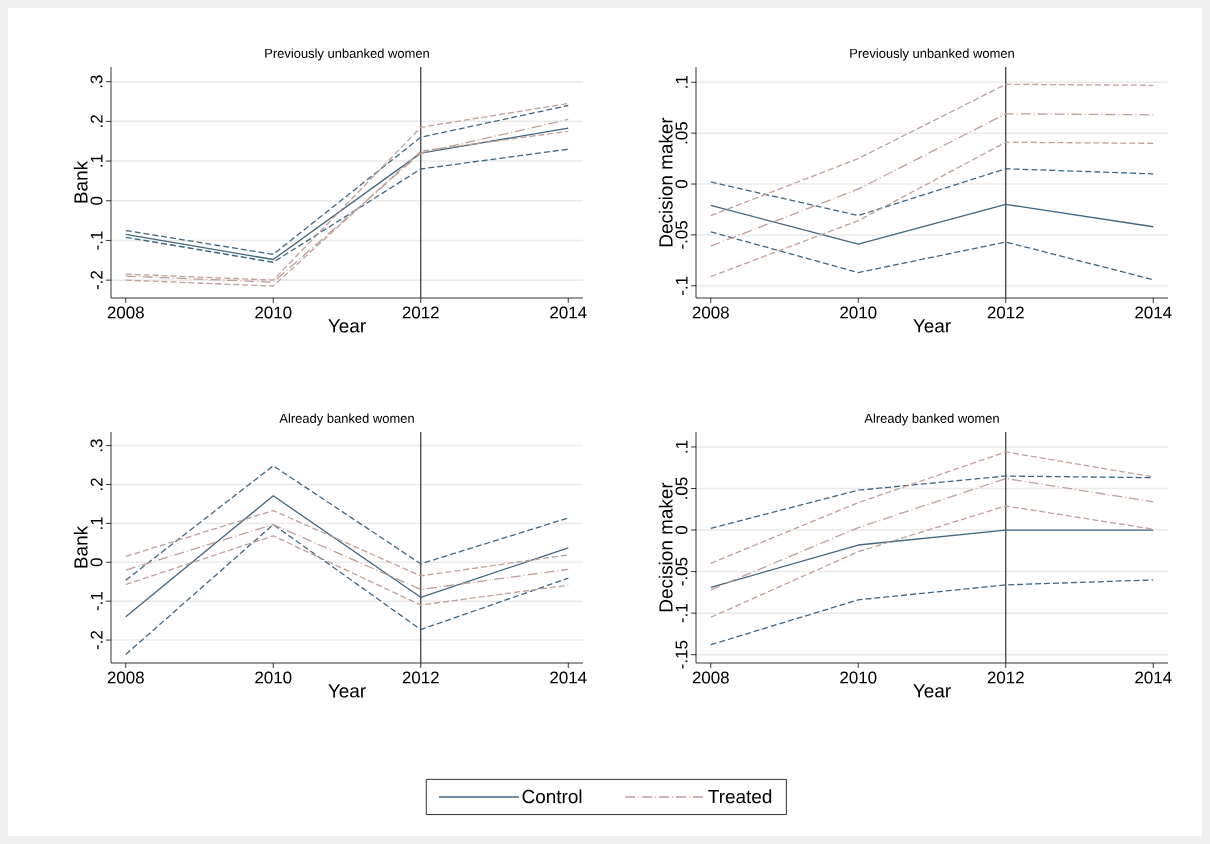 Image resolution: width=1210 pixels, height=844 pixels. I want to click on y-tick-label: -.15, so click(681, 654).